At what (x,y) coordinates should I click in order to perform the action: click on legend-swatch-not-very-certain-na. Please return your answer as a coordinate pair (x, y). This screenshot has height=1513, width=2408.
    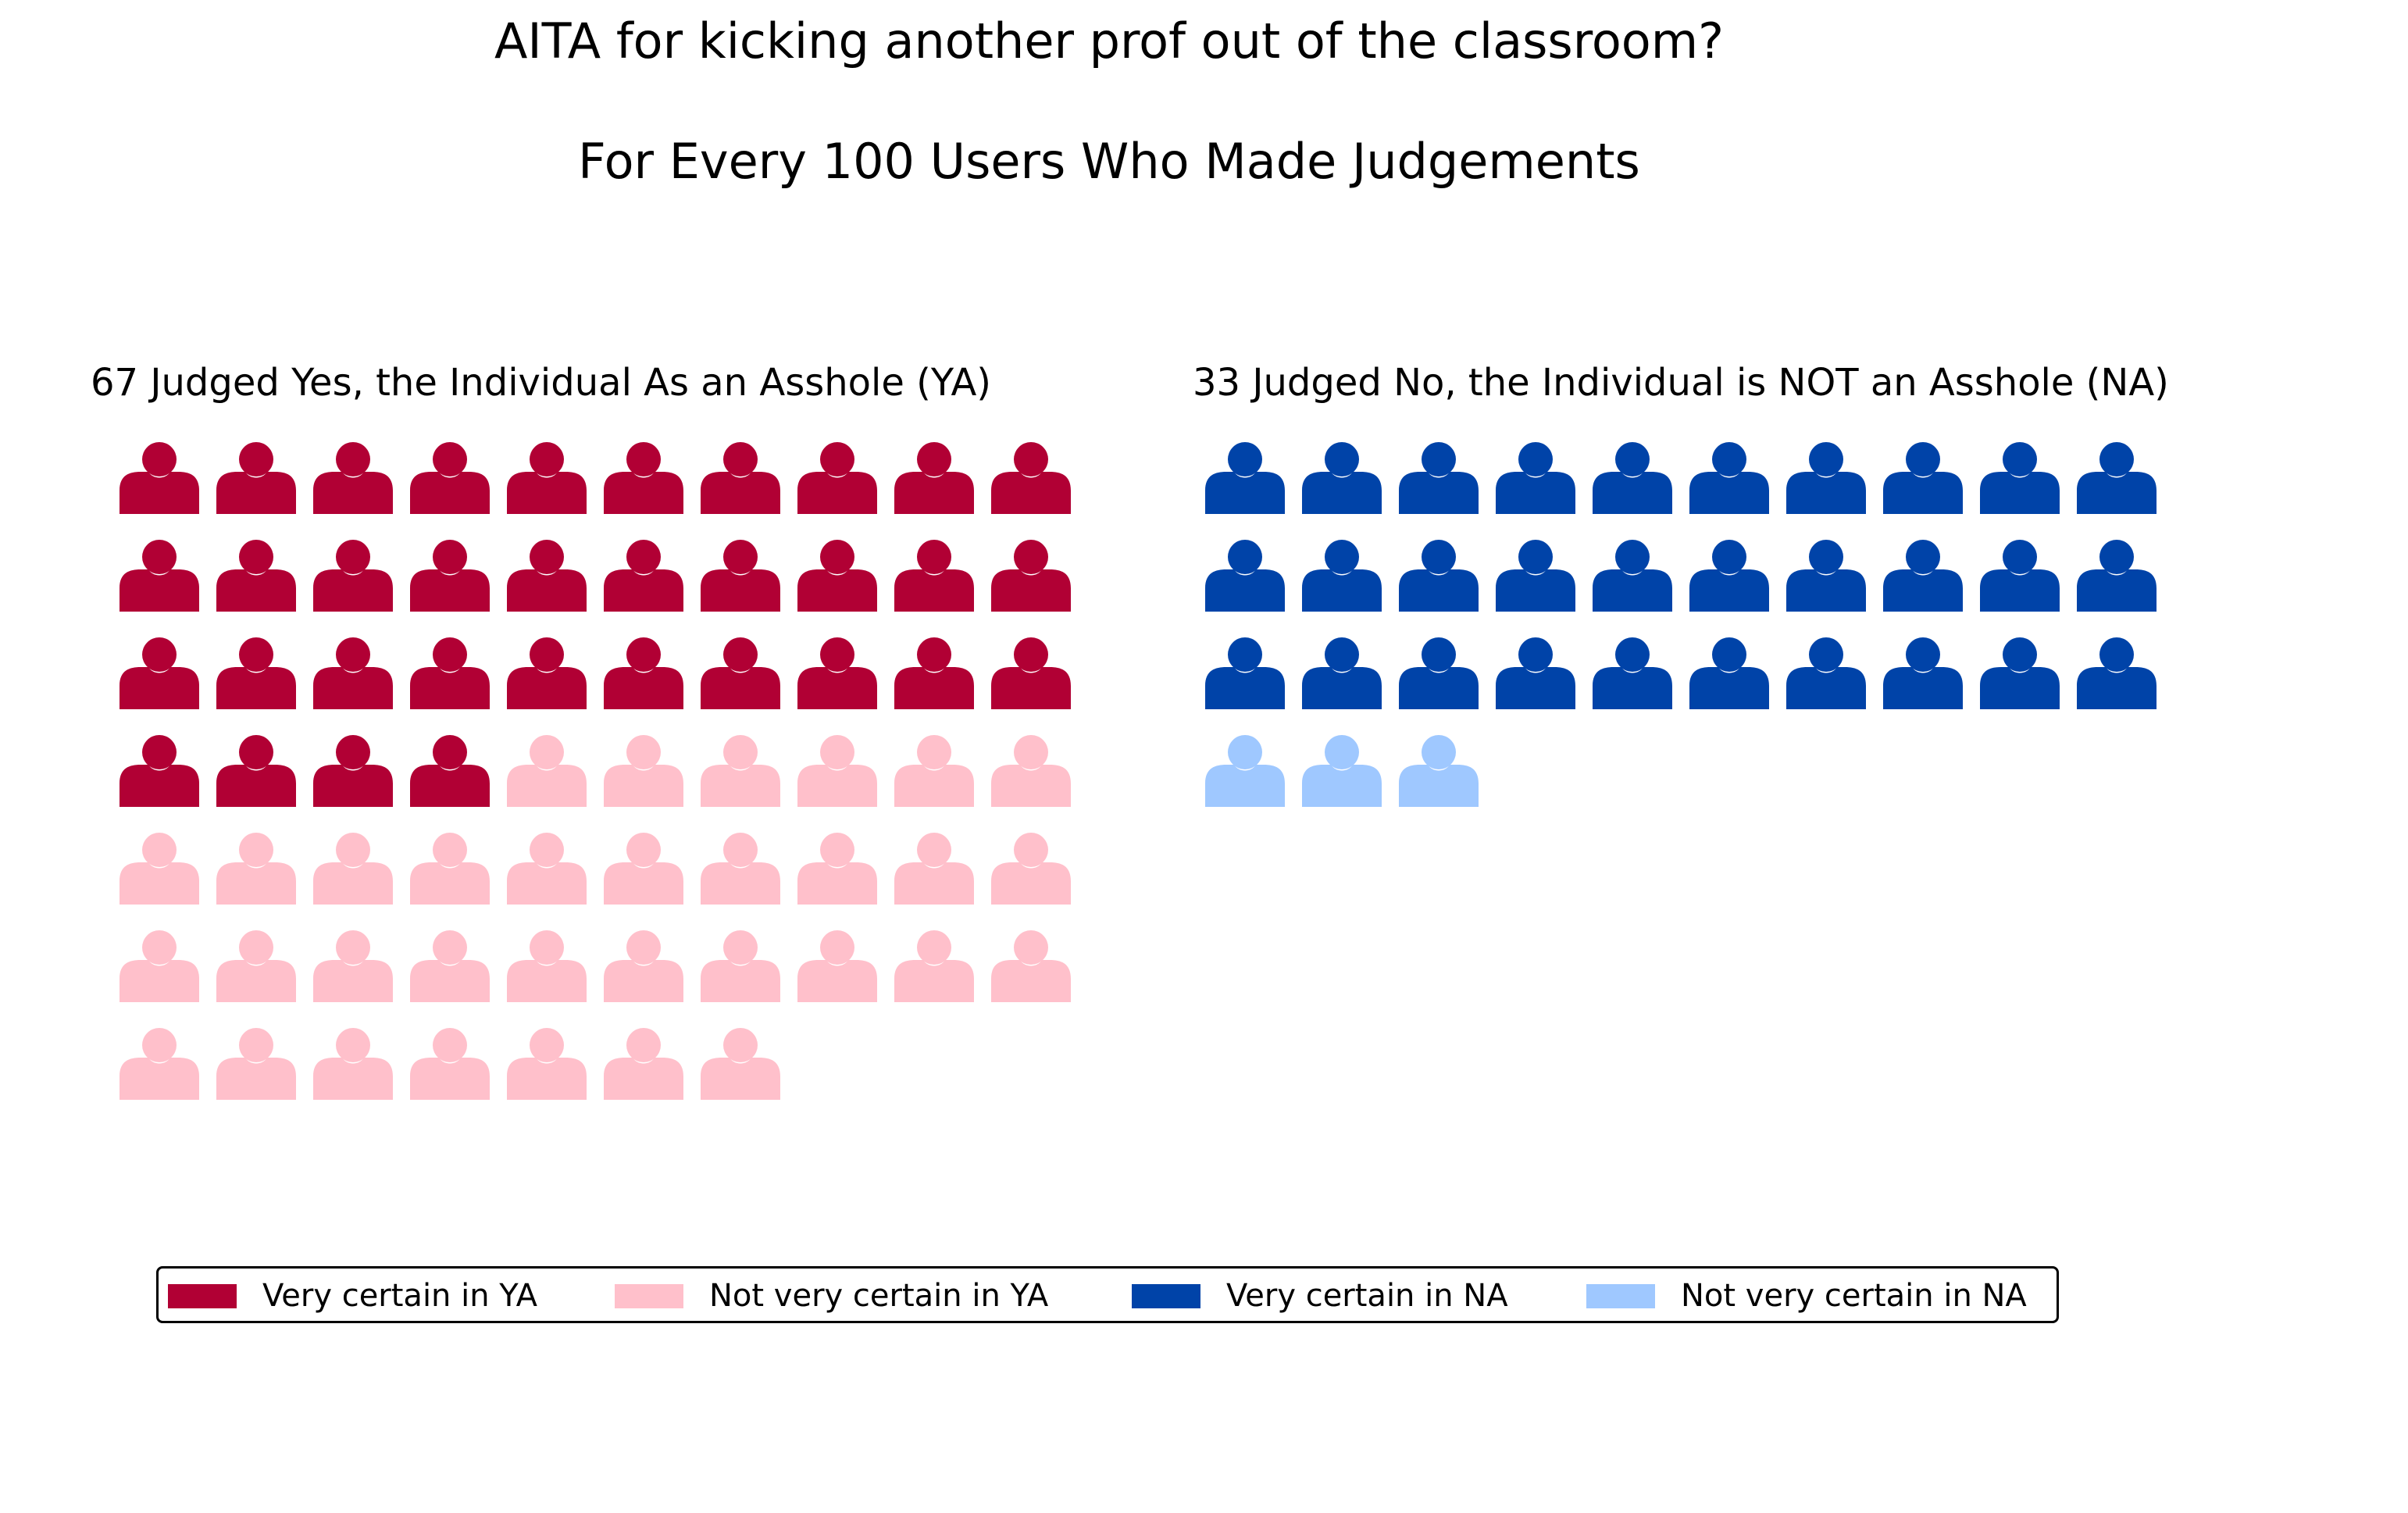
    Looking at the image, I should click on (1621, 1296).